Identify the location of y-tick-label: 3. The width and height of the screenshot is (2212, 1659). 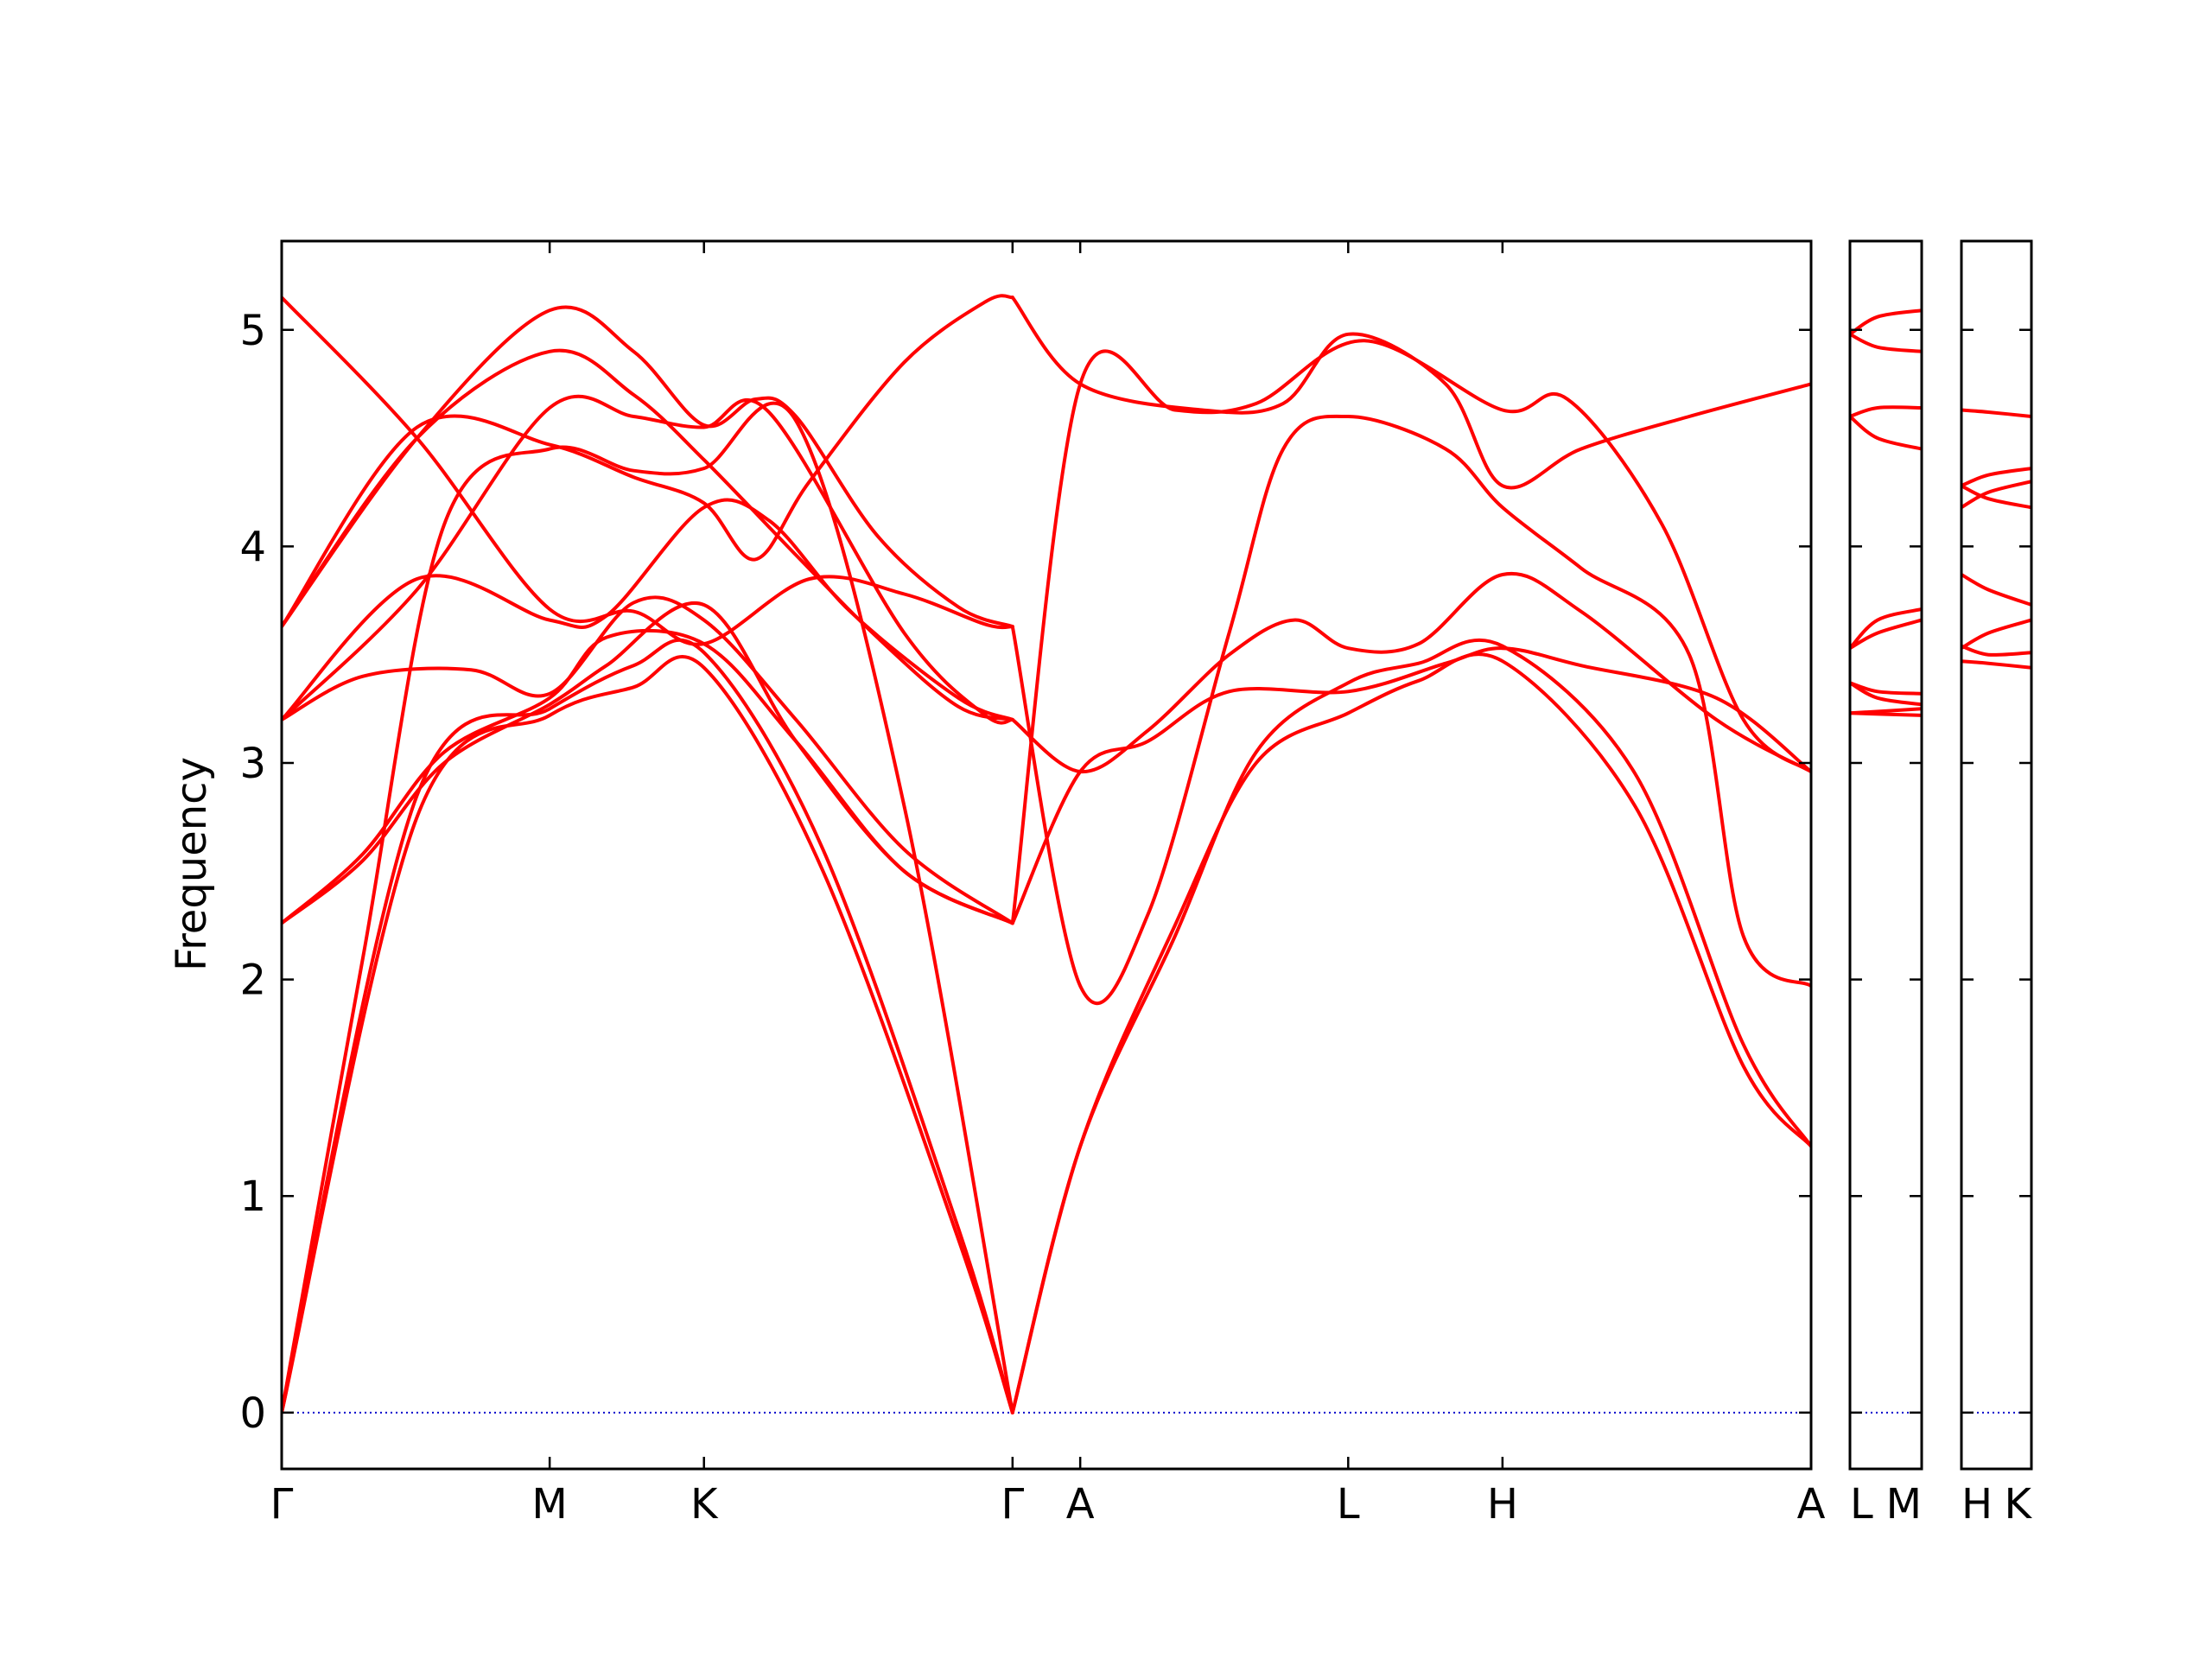
(252, 764).